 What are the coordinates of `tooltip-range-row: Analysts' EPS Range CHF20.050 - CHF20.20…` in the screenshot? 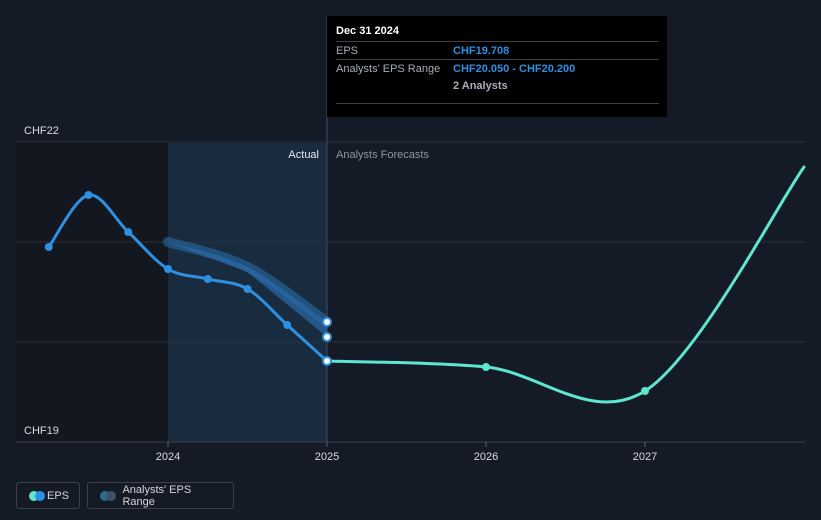 It's located at (497, 68).